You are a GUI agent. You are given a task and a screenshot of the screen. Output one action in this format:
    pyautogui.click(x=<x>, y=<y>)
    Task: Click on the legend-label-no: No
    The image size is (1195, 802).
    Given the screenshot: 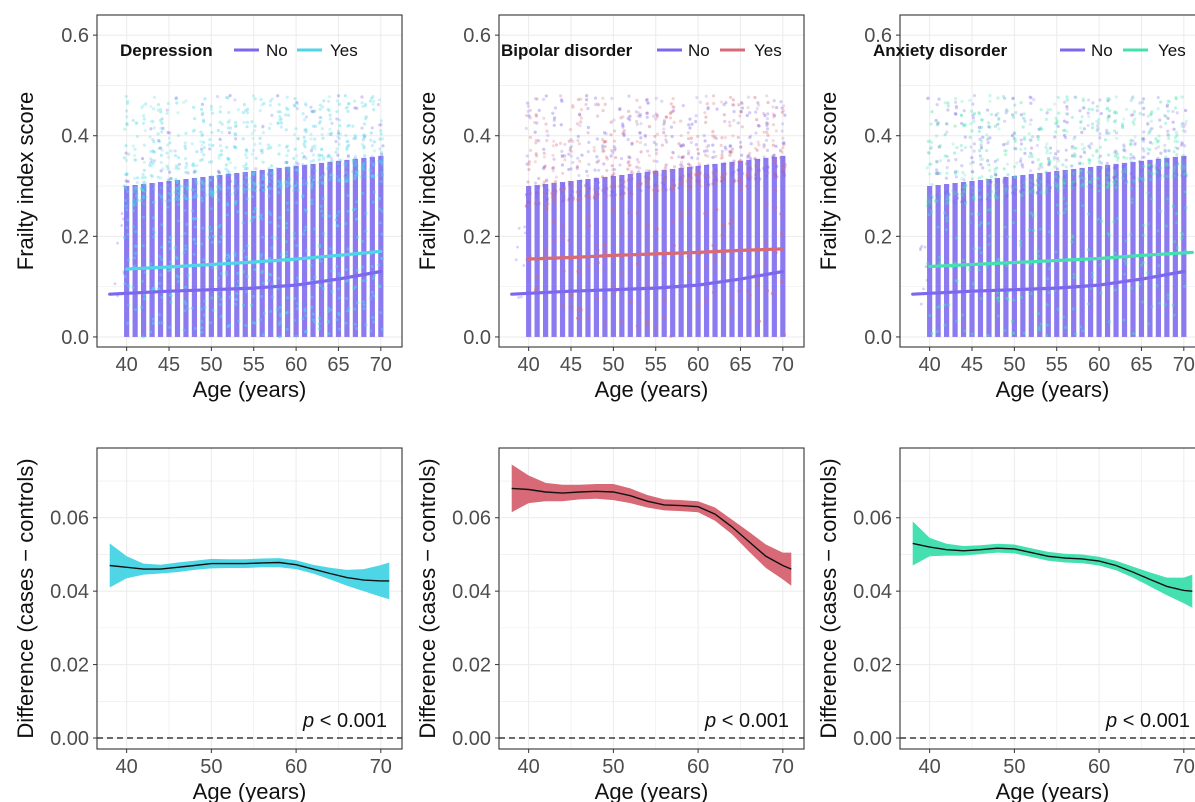 What is the action you would take?
    pyautogui.click(x=699, y=50)
    